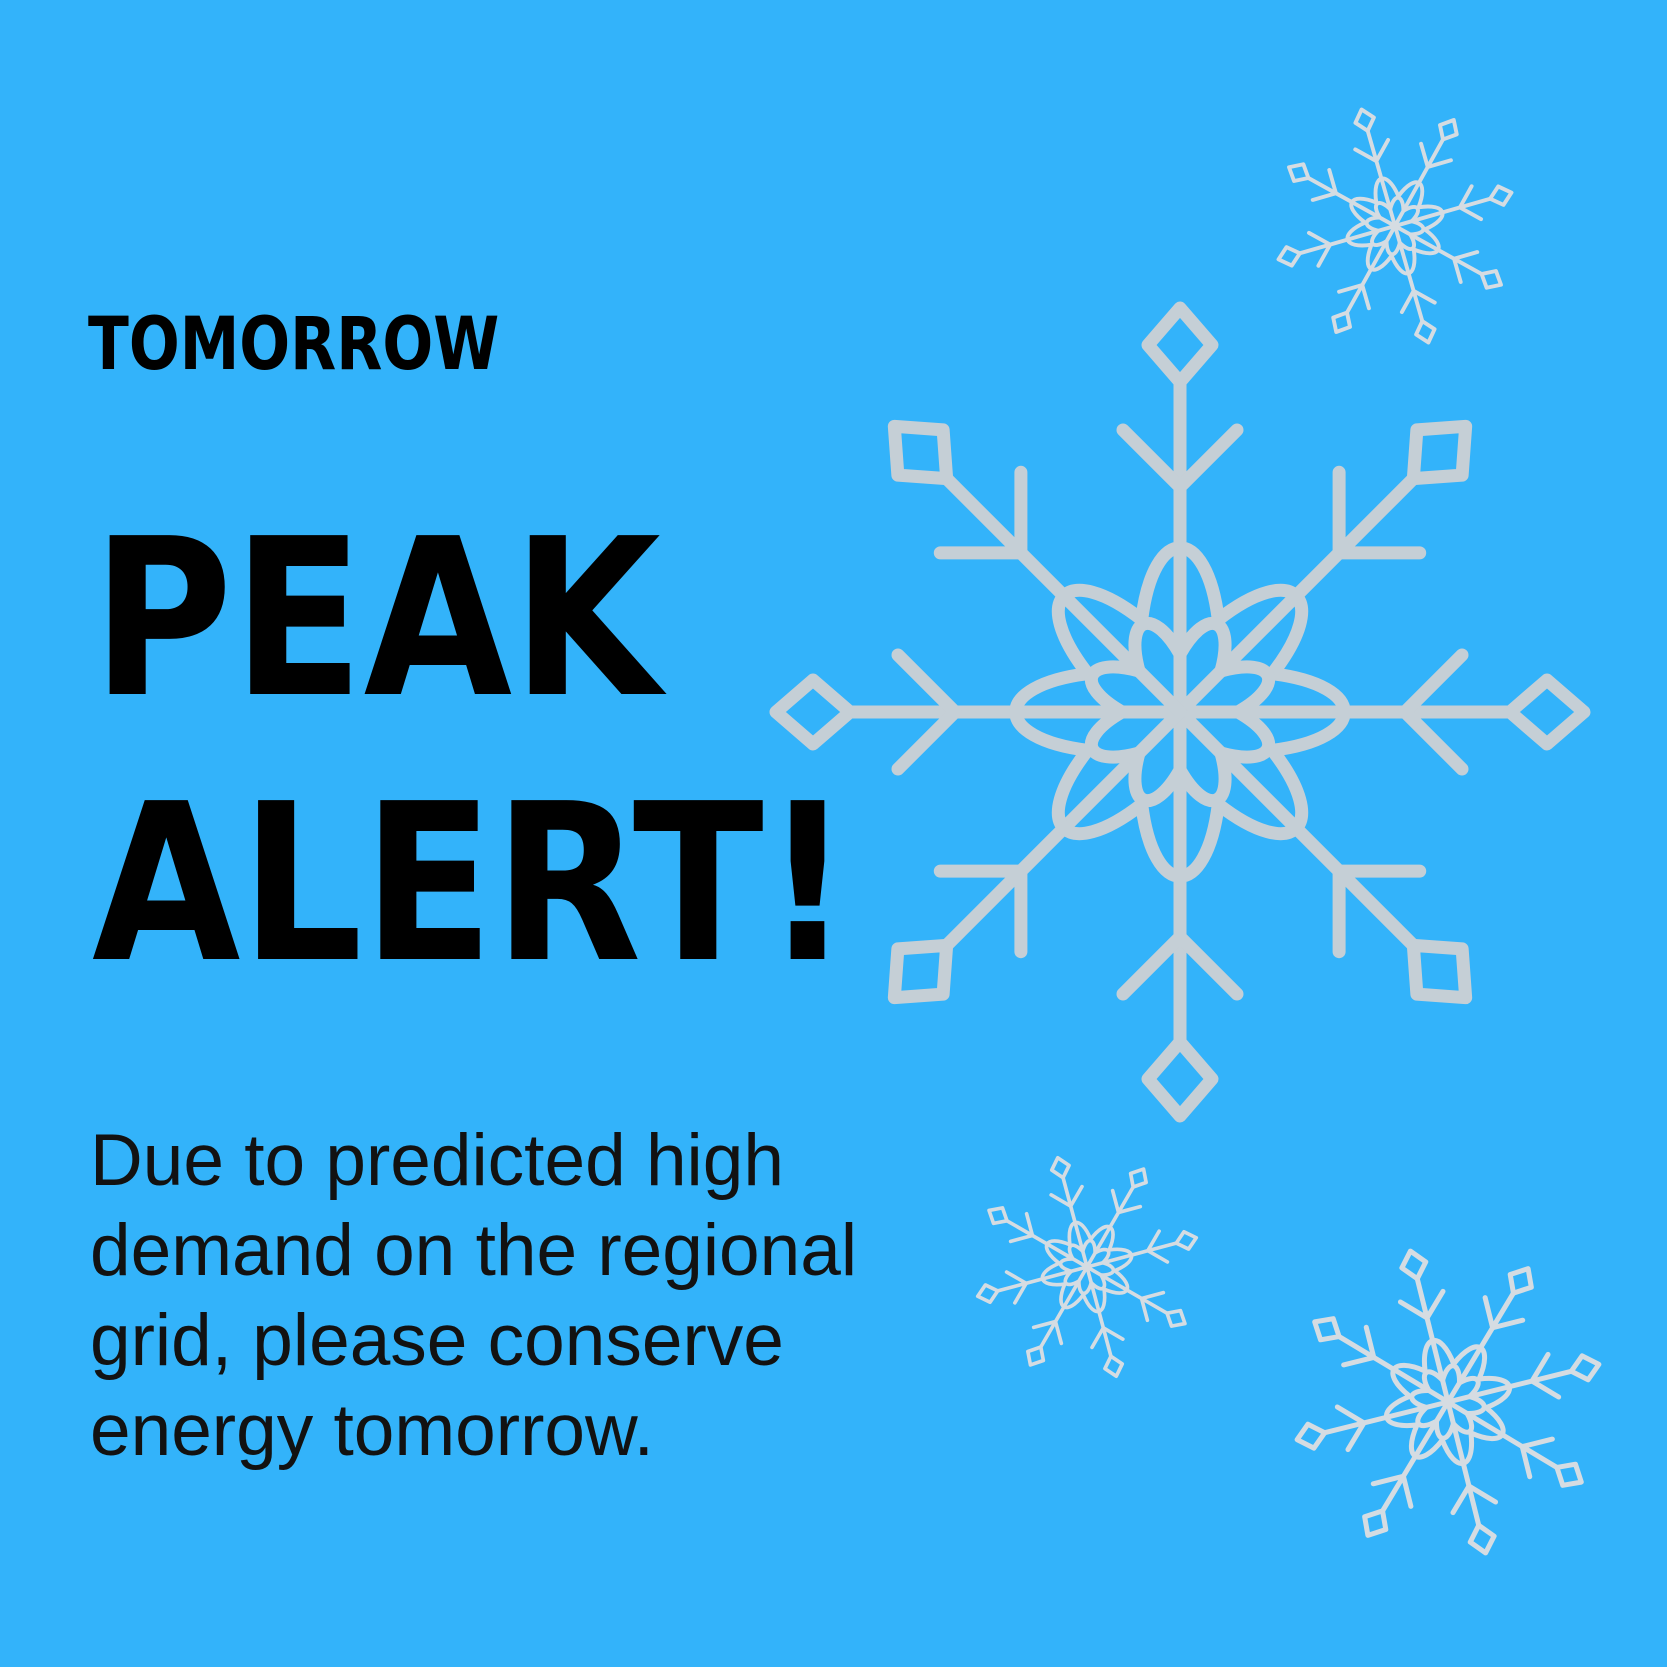 The height and width of the screenshot is (1667, 1667). I want to click on body-line-1: Due to predicted high, so click(437, 1160).